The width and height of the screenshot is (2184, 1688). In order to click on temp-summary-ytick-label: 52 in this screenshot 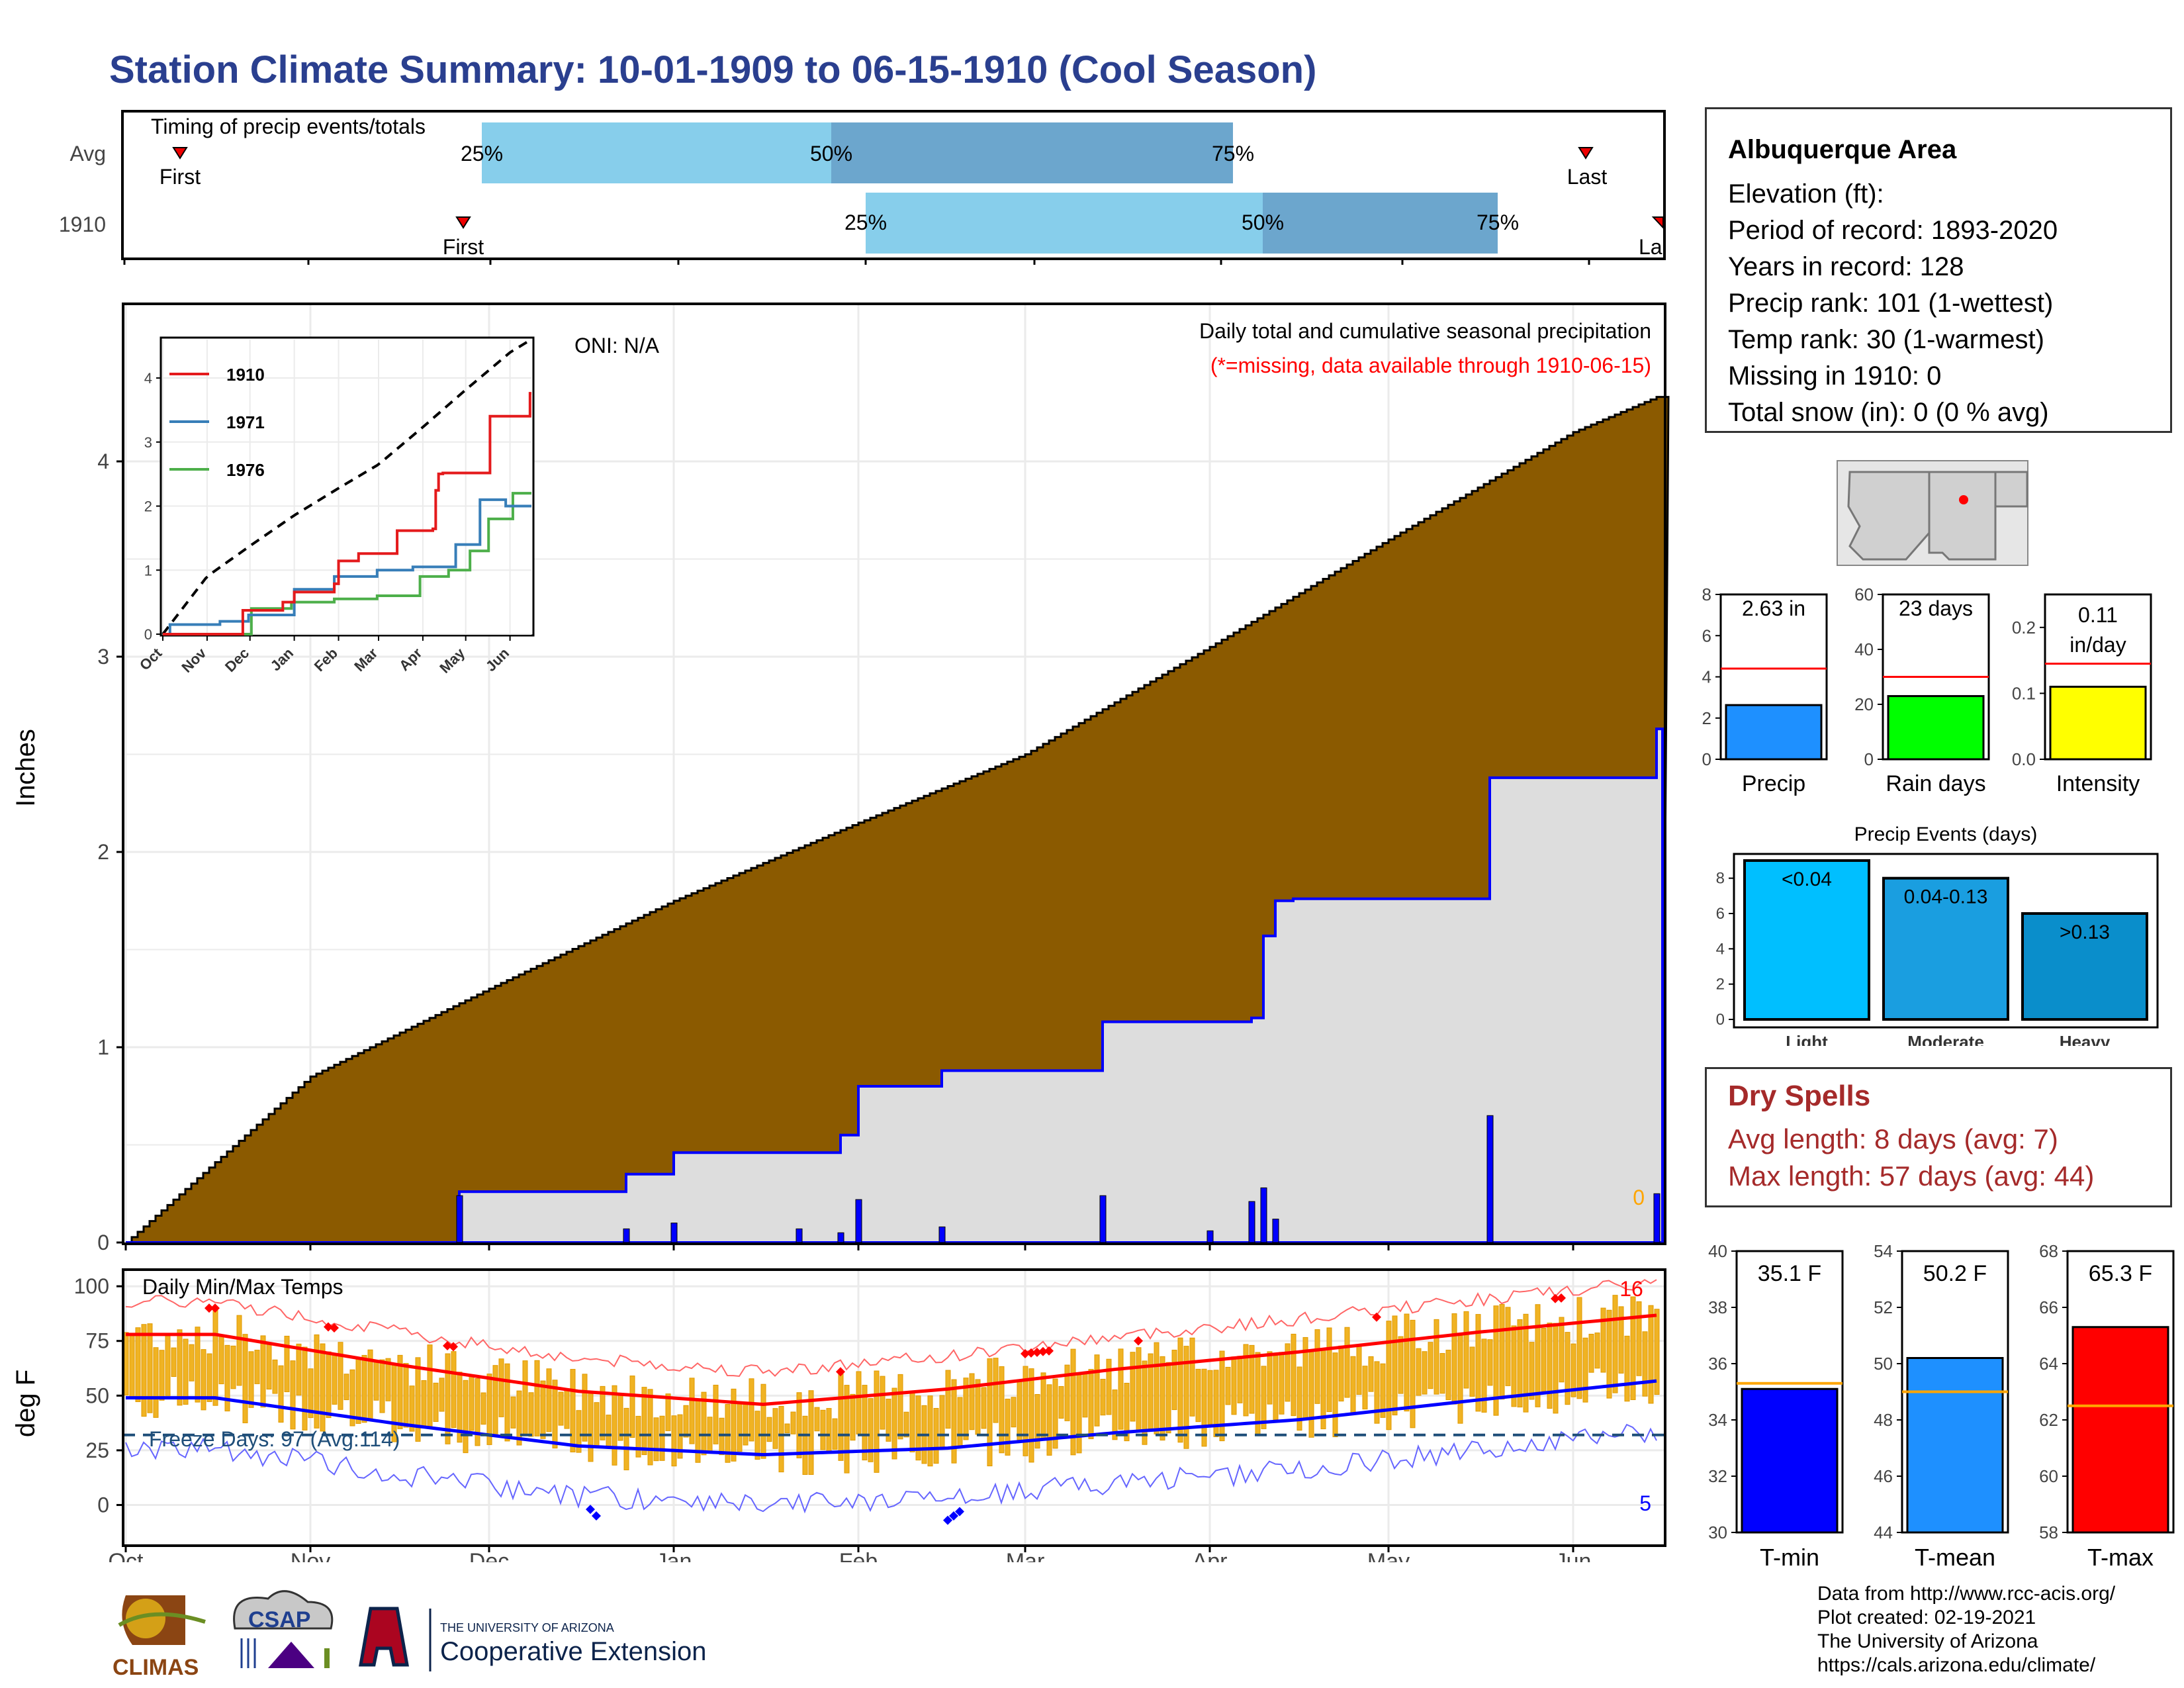, I will do `click(1883, 1307)`.